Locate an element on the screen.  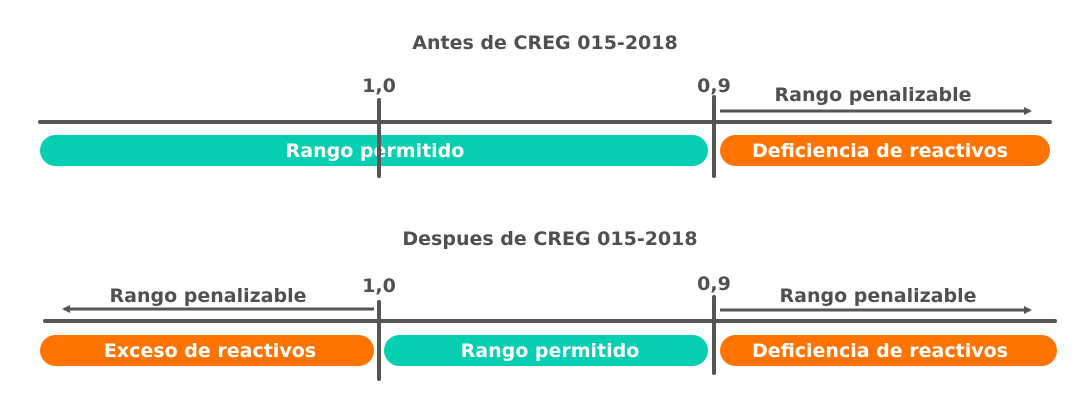
before-right-arrow-label: Rango penalizable is located at coordinates (873, 95).